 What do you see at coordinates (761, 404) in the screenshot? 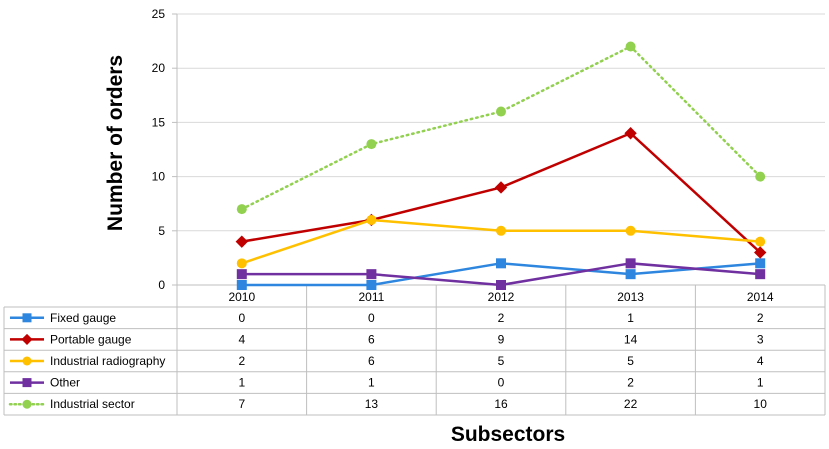
I see `table-value: 10` at bounding box center [761, 404].